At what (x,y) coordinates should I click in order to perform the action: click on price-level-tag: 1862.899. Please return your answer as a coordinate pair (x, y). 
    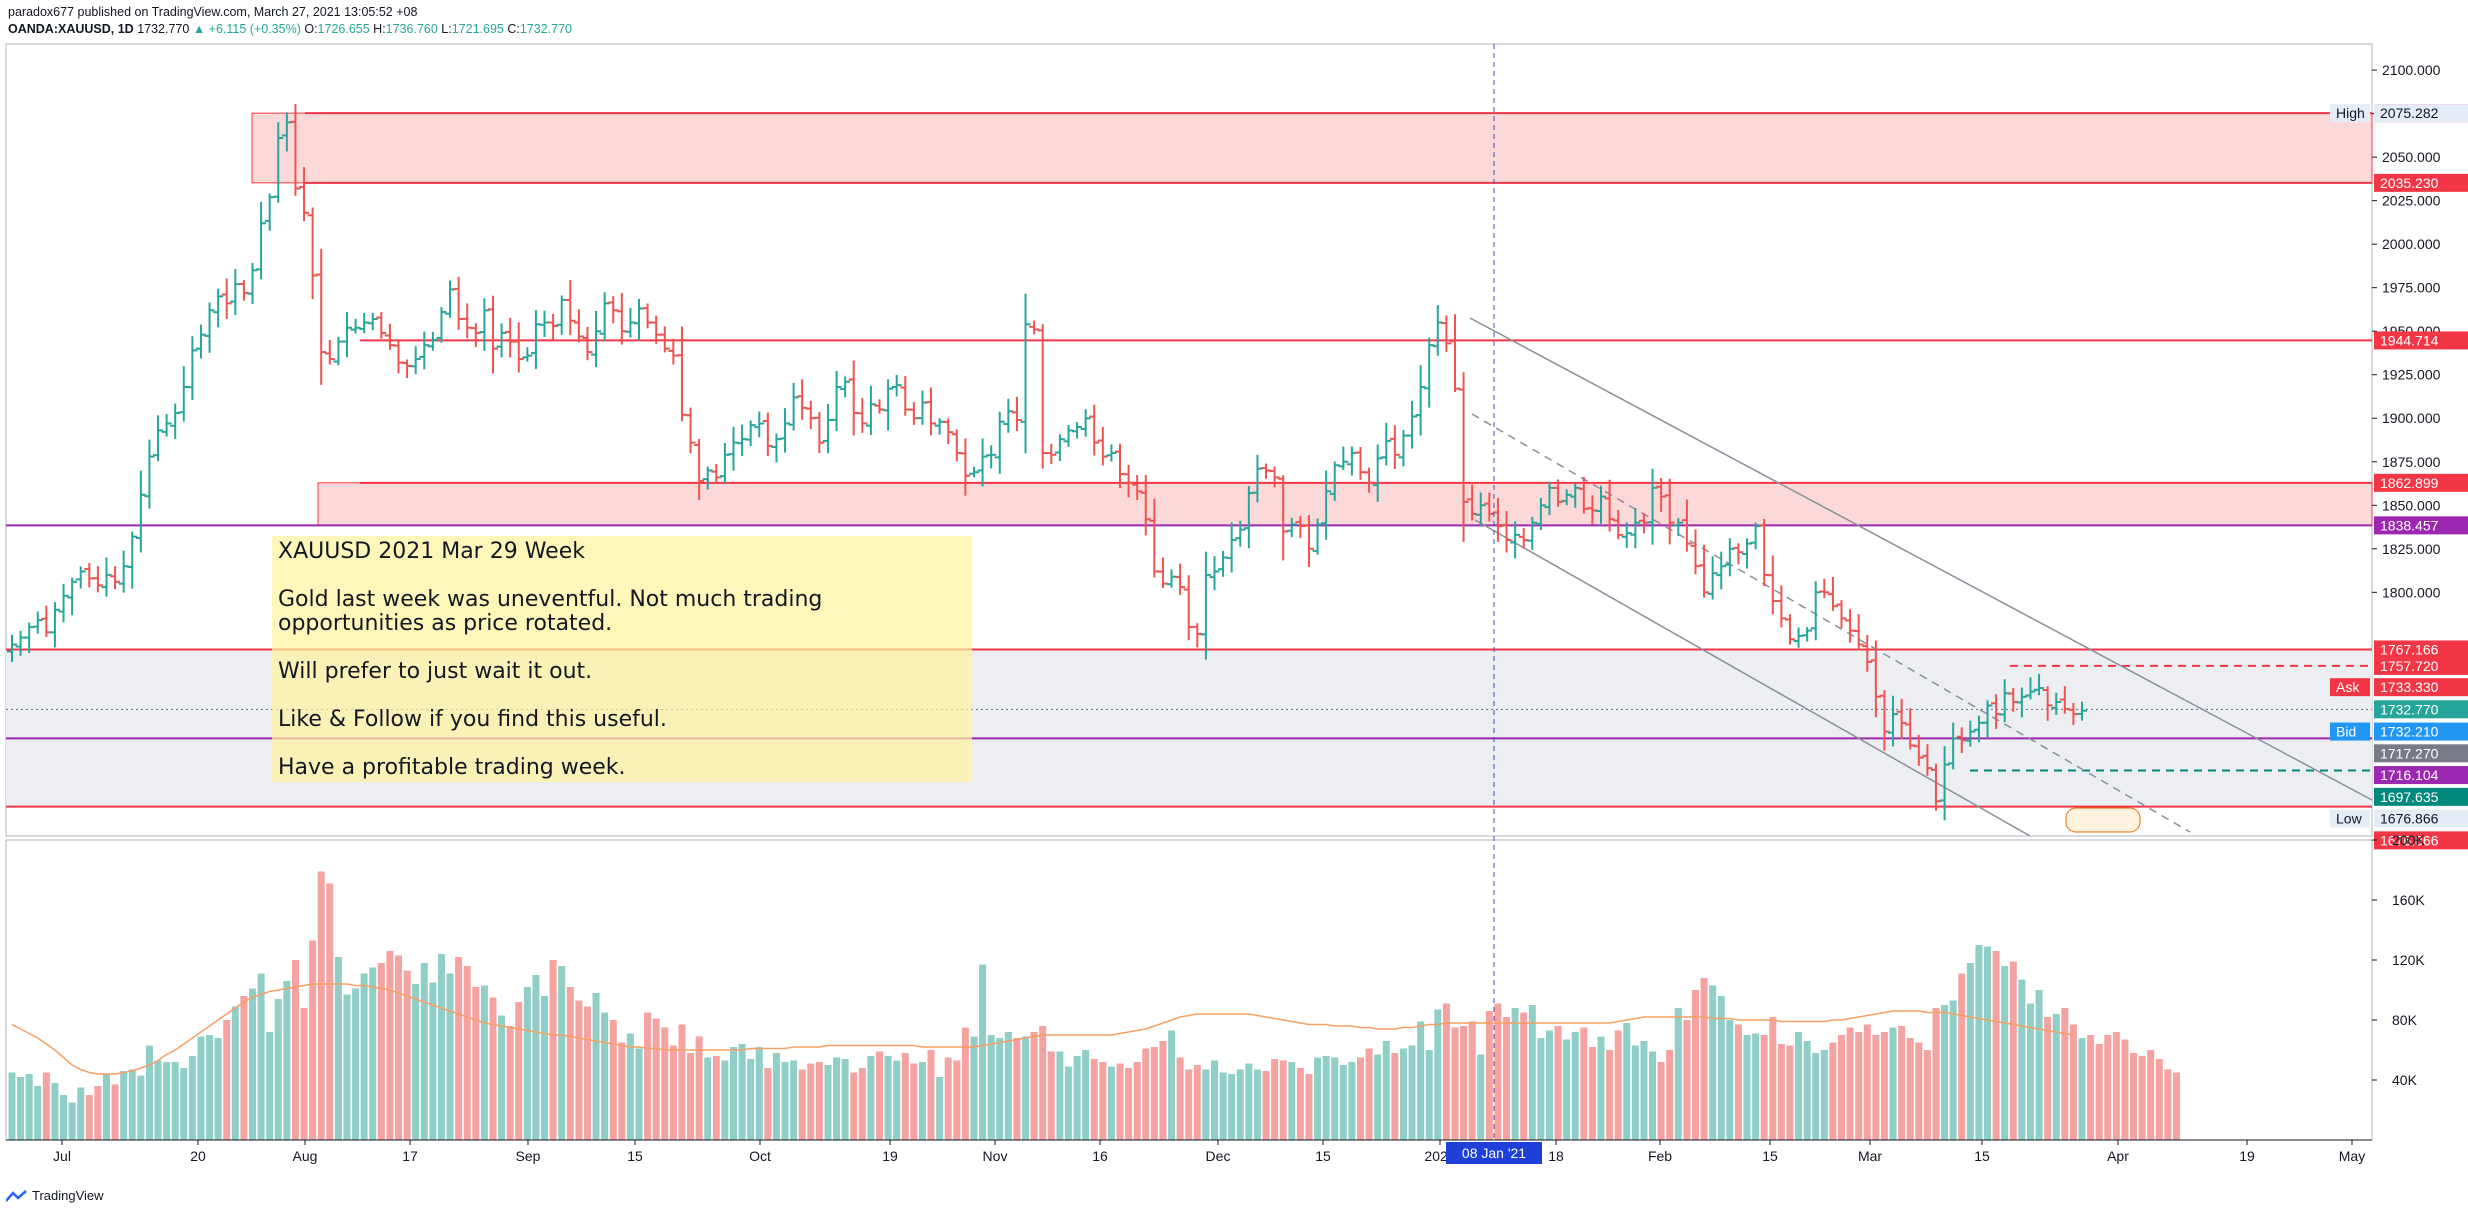
    Looking at the image, I should click on (2421, 482).